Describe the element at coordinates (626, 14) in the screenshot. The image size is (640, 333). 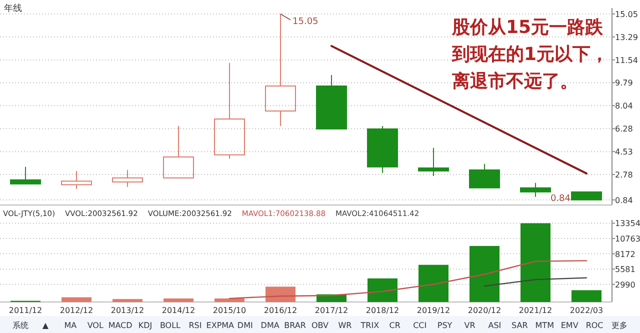
I see `y-tick-label: 15.05` at that location.